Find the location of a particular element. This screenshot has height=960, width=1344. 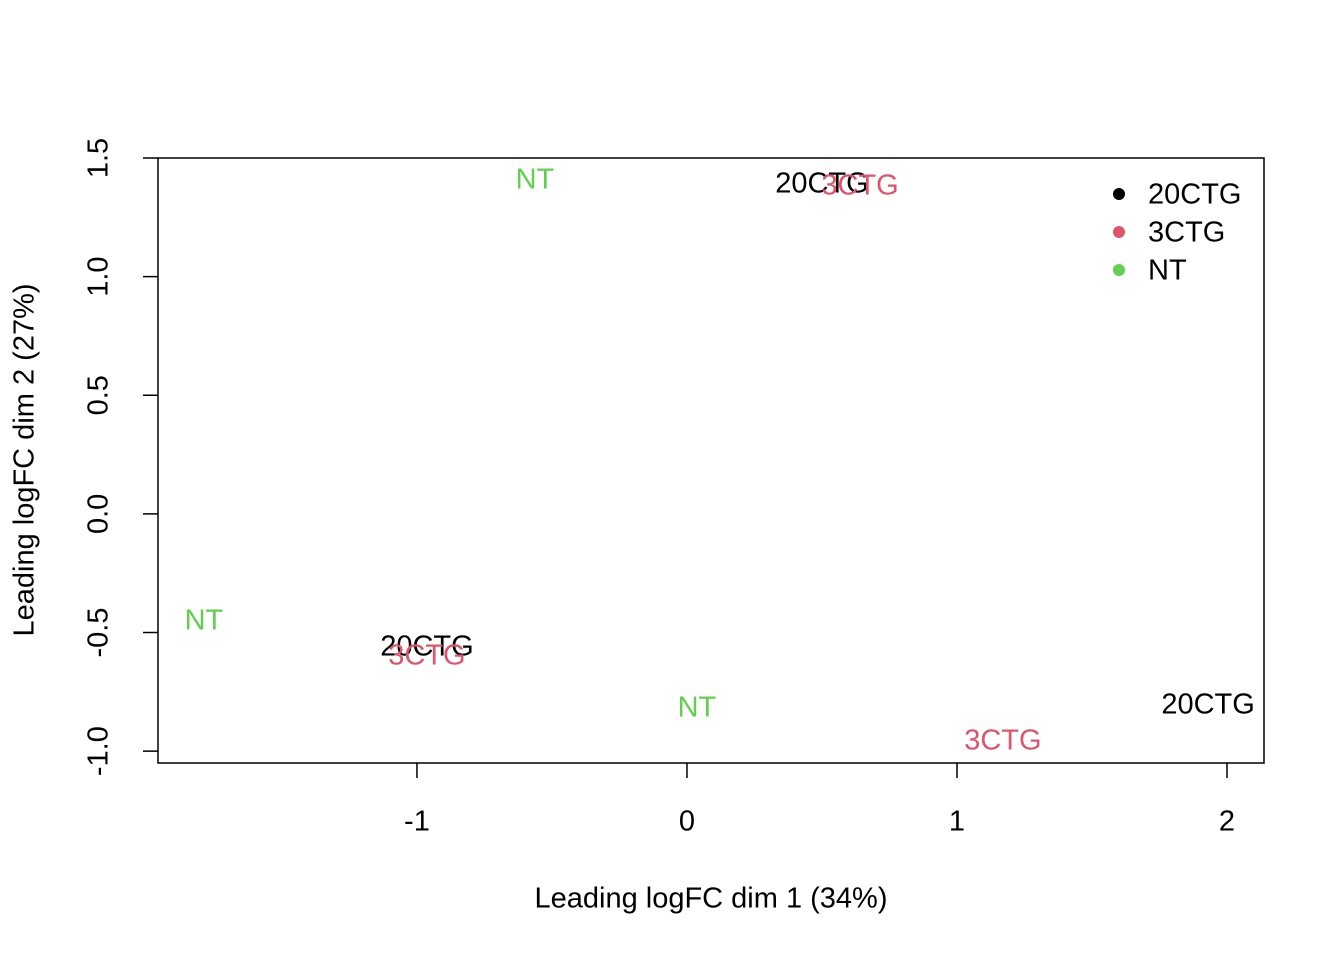

x-axis-label: Leading logFC dim 1 (34%) is located at coordinates (710, 899).